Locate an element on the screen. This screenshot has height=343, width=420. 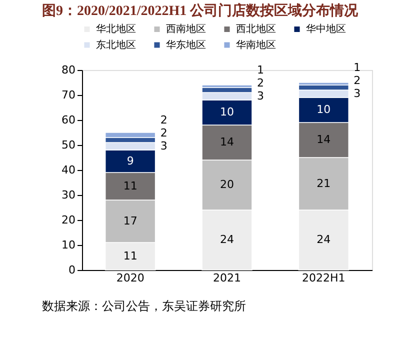
legend-label: 华东地区 is located at coordinates (186, 45).